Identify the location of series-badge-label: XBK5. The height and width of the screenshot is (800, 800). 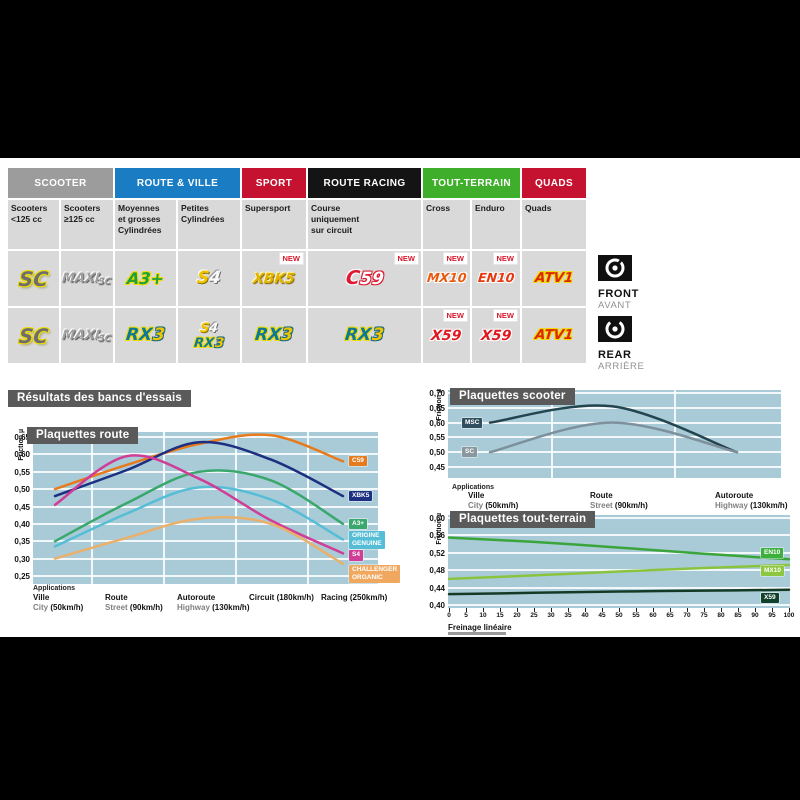
(361, 496).